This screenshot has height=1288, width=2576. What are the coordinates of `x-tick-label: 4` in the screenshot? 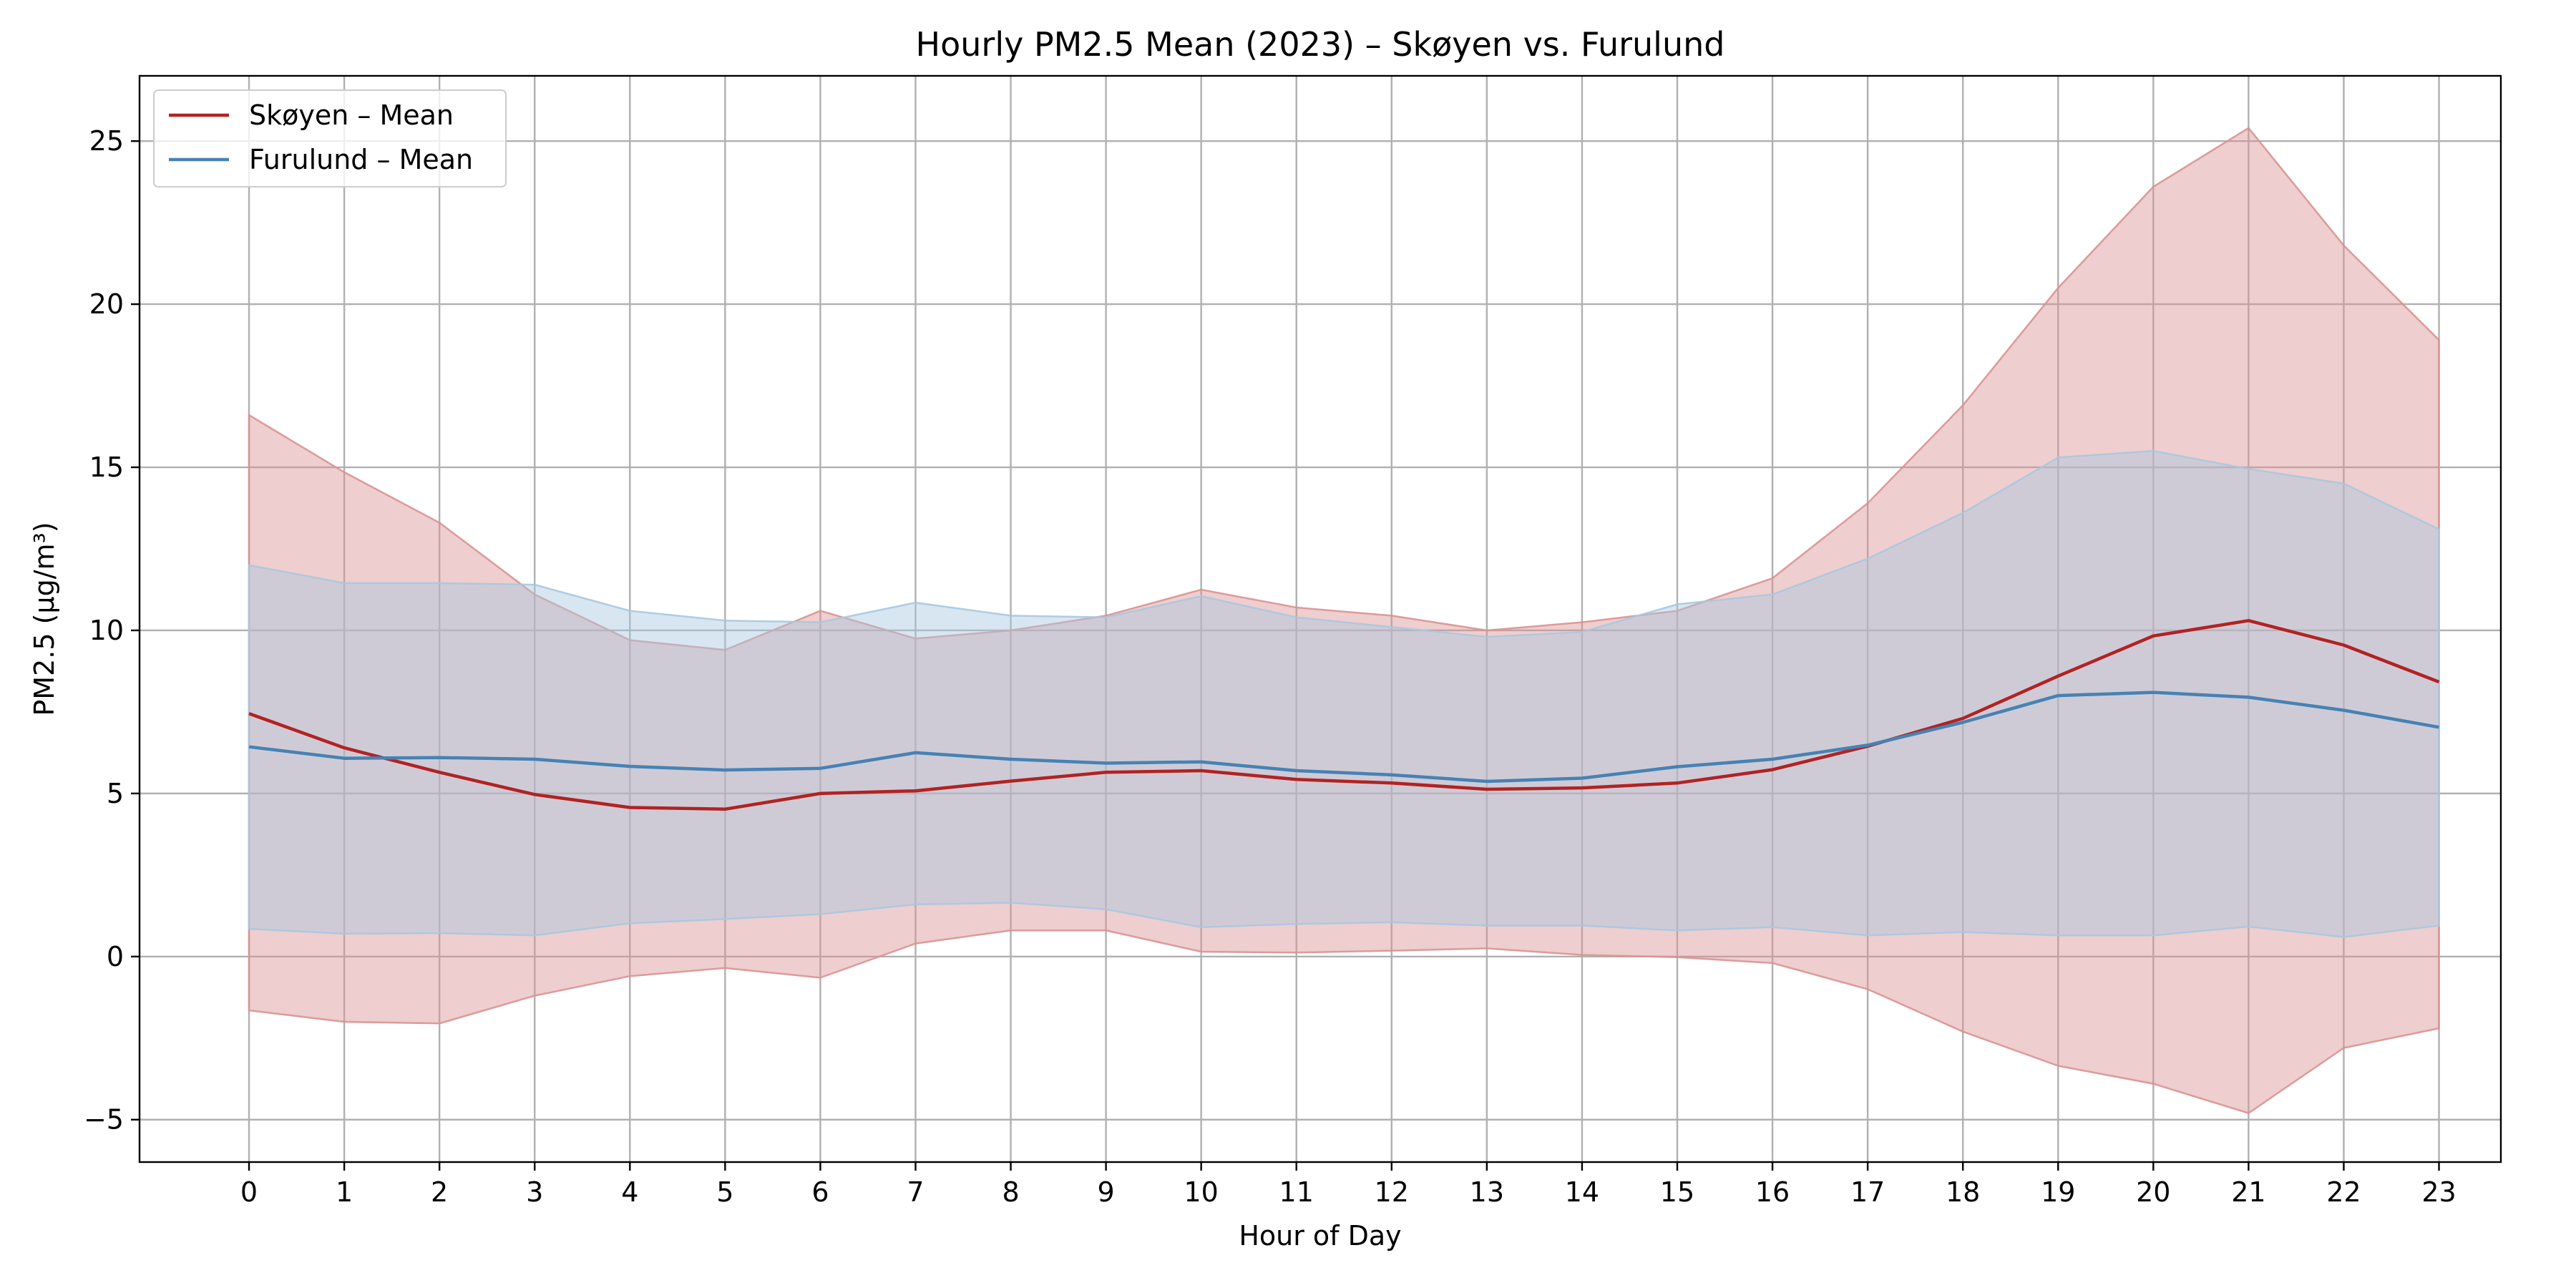 It's located at (629, 1192).